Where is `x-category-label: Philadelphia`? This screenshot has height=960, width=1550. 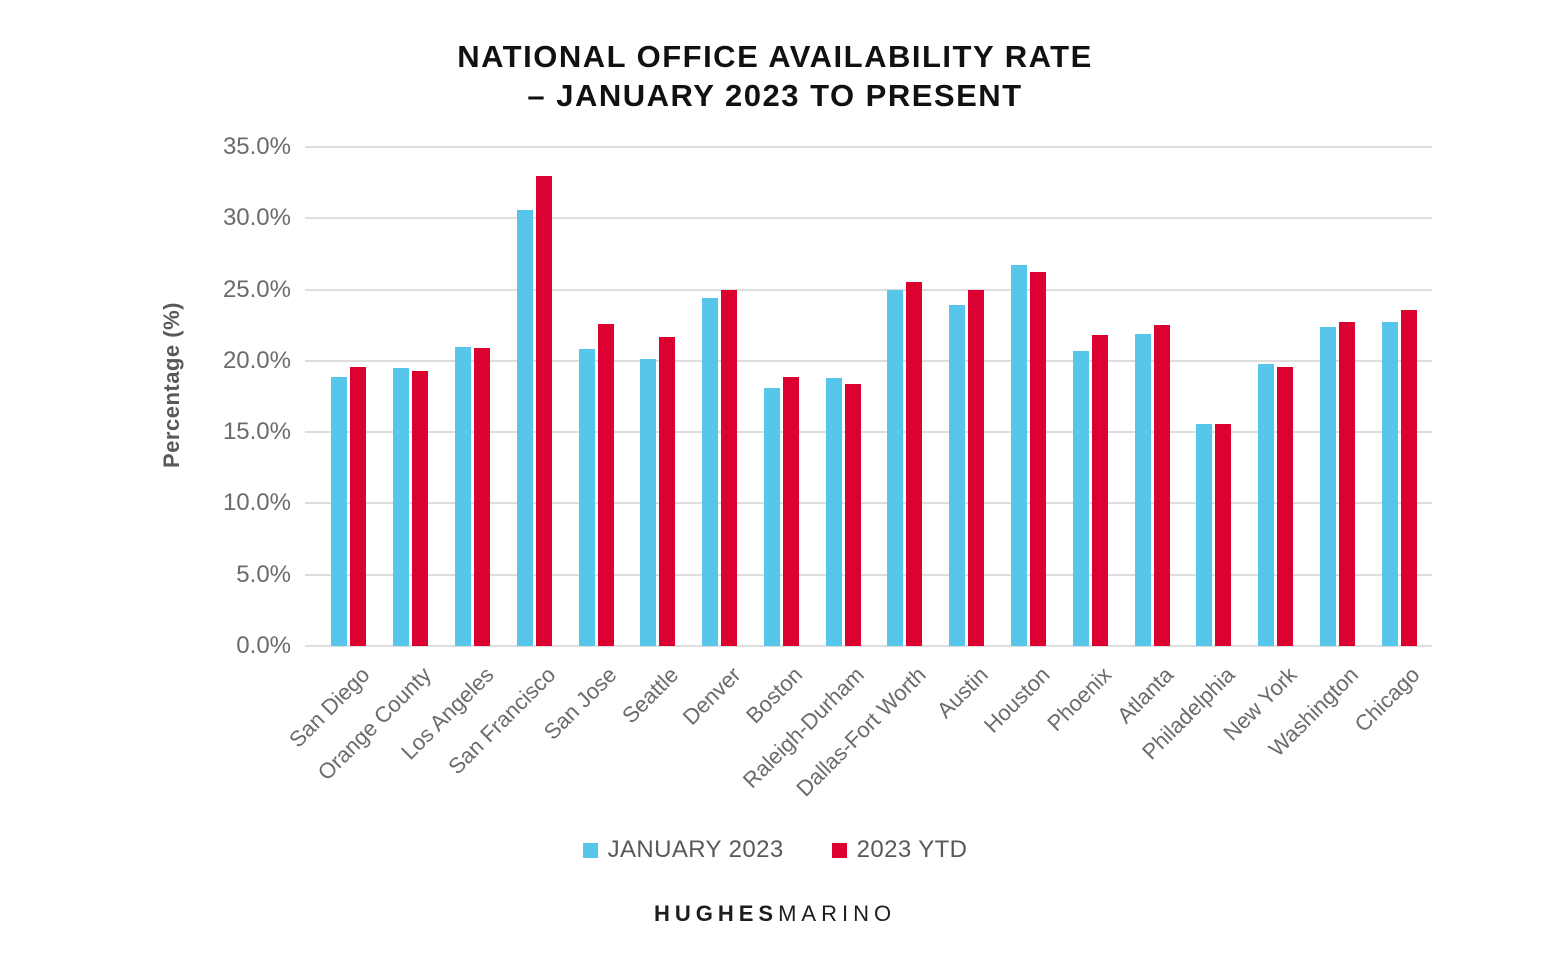
x-category-label: Philadelphia is located at coordinates (1188, 713).